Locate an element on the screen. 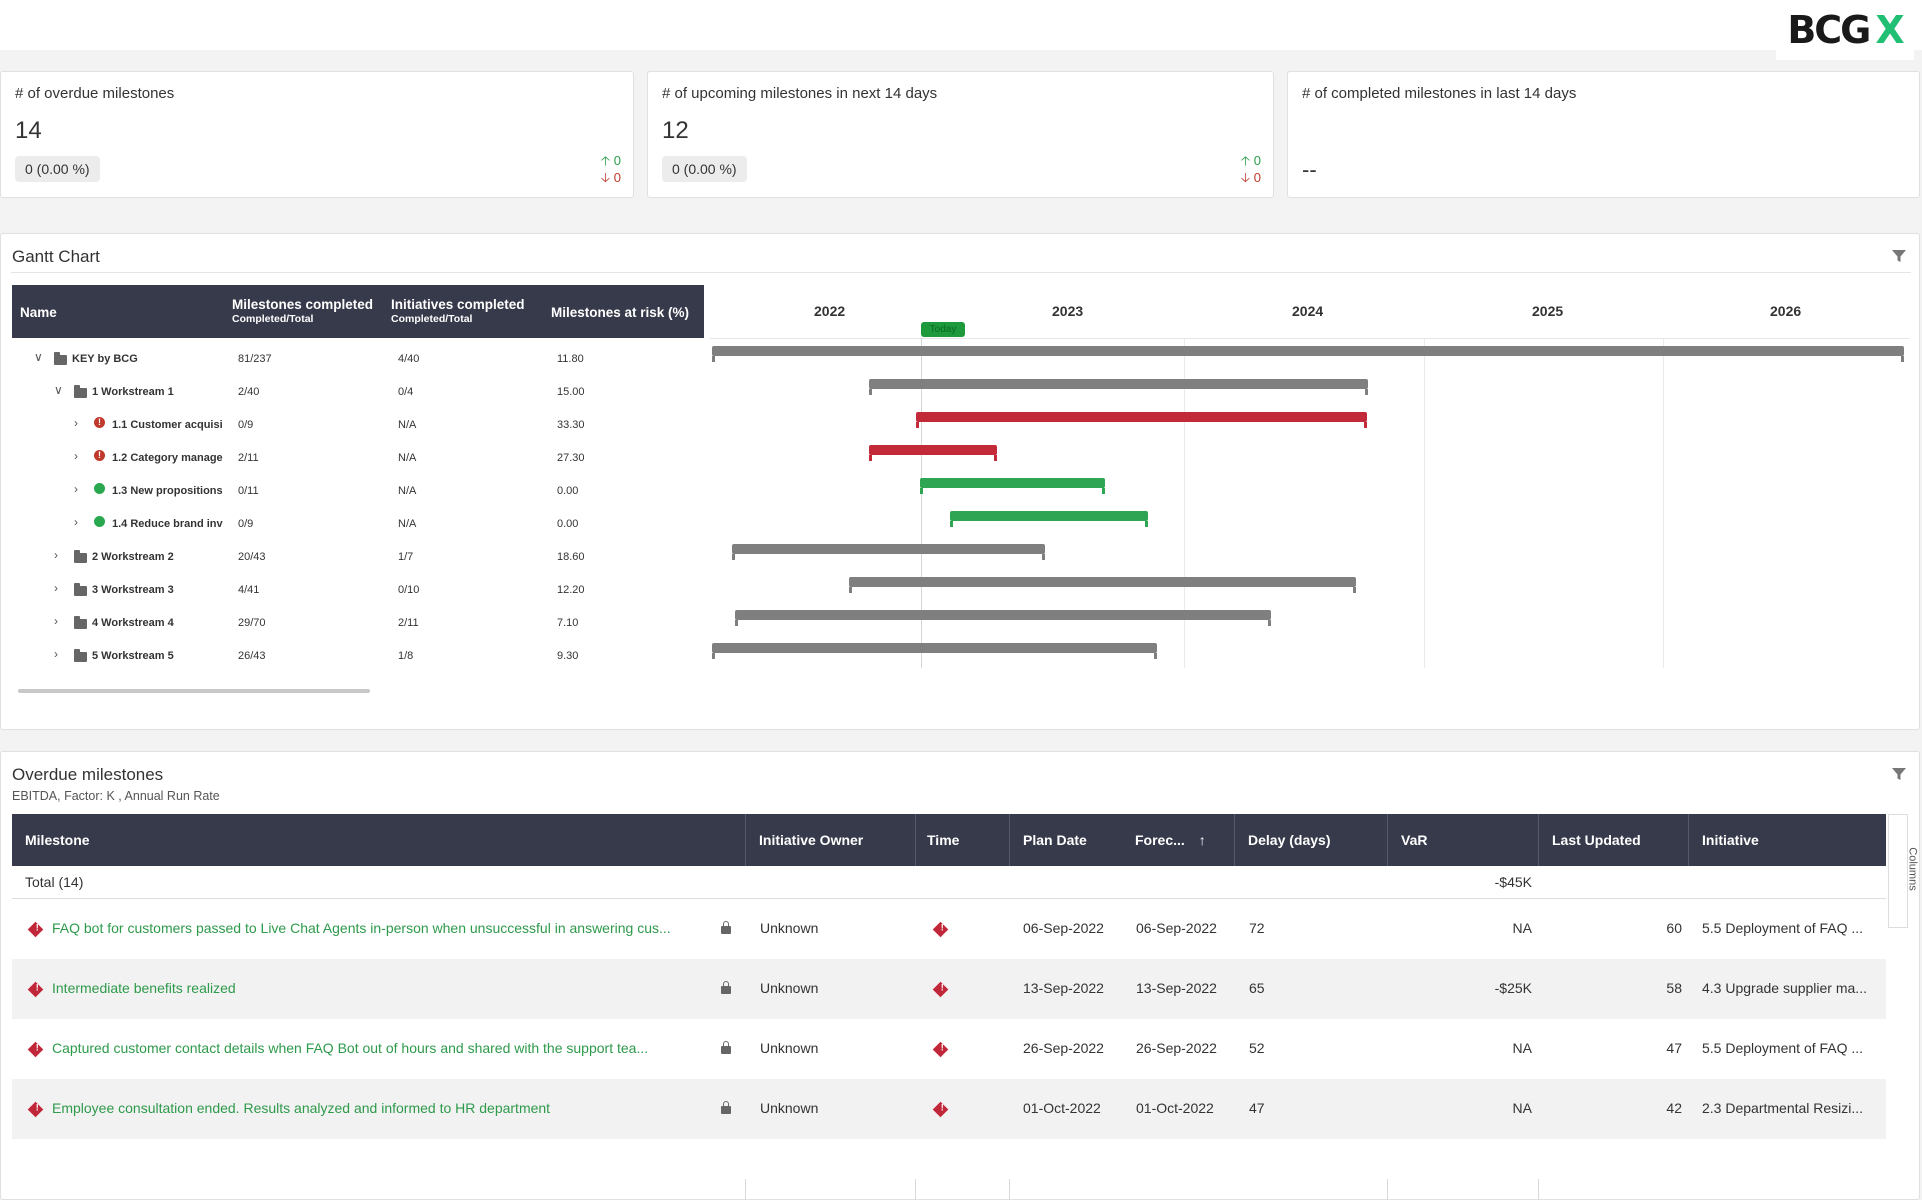 The image size is (1922, 1200). tree-row: › ! 1.2 Category manage 2/11 N/A 27.30 is located at coordinates (358, 458).